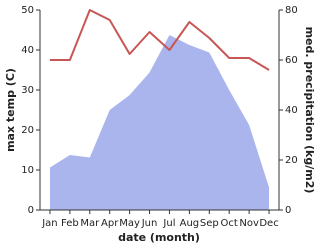  I want to click on y2-axis-title: med. precipitation (kg/m2), so click(309, 110).